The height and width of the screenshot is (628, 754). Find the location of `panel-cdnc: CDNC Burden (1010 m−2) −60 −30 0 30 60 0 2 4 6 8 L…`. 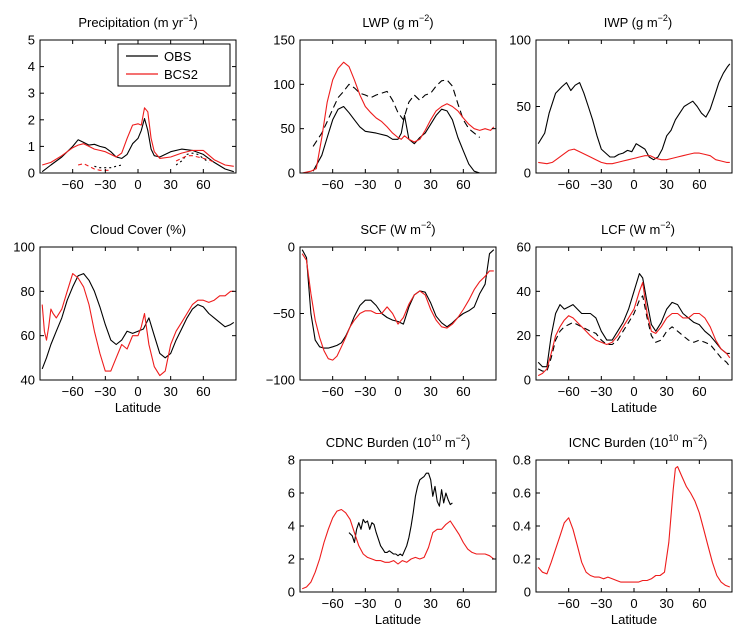

panel-cdnc: CDNC Burden (1010 m−2) −60 −30 0 30 60 0 2 4 6 8 L… is located at coordinates (392, 530).